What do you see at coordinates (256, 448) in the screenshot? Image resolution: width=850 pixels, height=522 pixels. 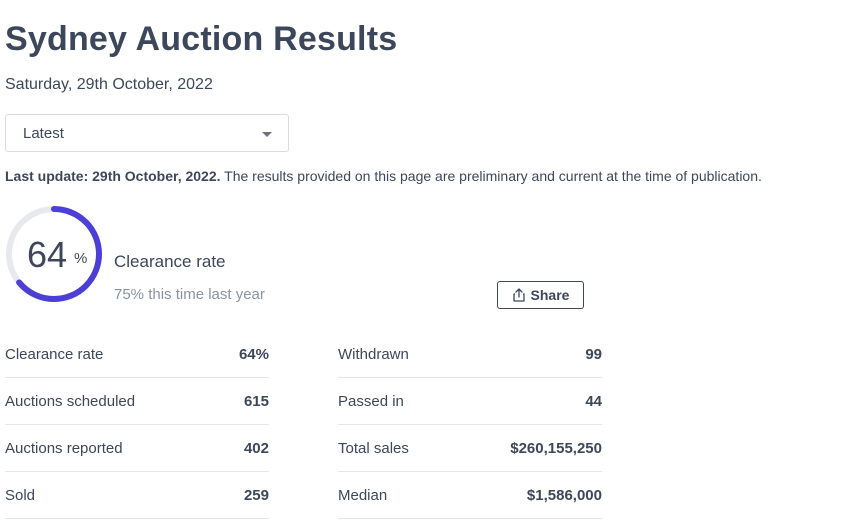 I see `stat-value: 402` at bounding box center [256, 448].